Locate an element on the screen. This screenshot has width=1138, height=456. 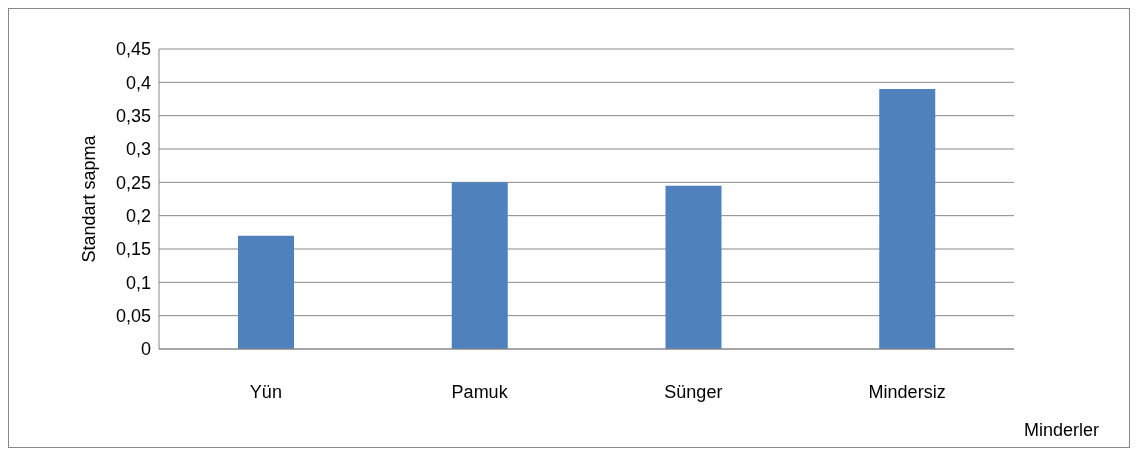
y-tick-label: 0,4 is located at coordinates (138, 82).